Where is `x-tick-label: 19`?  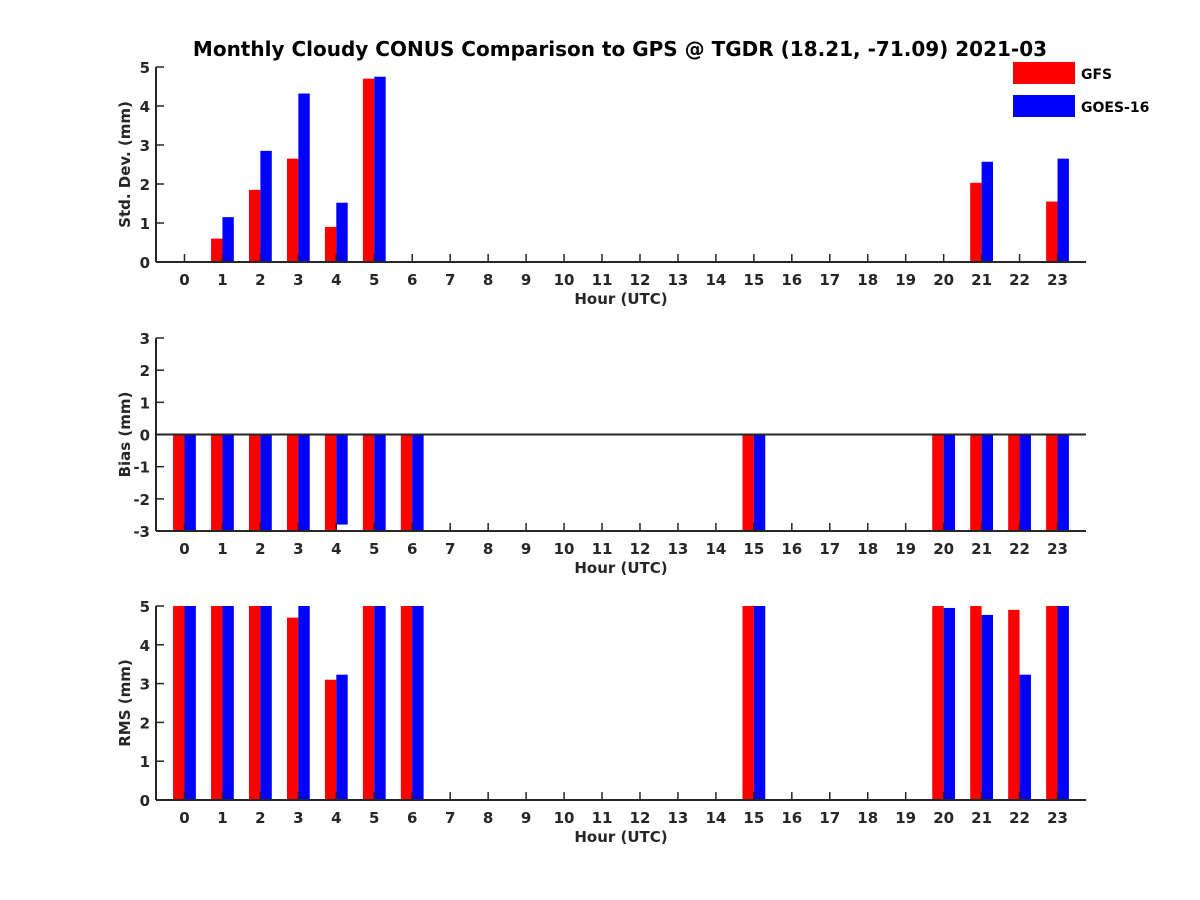 x-tick-label: 19 is located at coordinates (905, 280).